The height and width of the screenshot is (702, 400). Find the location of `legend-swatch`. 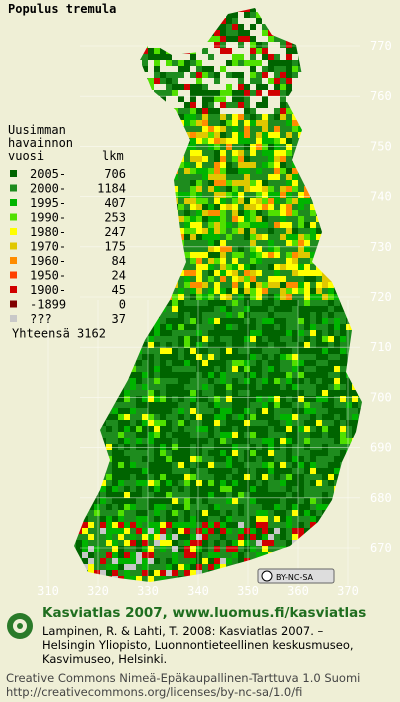

legend-swatch is located at coordinates (13, 188).